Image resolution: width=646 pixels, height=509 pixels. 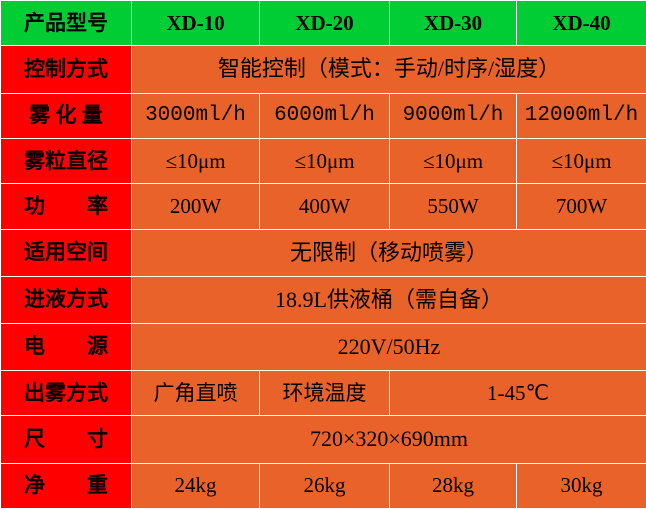 What do you see at coordinates (581, 115) in the screenshot?
I see `value-atomization-xd40: 12000ml/h` at bounding box center [581, 115].